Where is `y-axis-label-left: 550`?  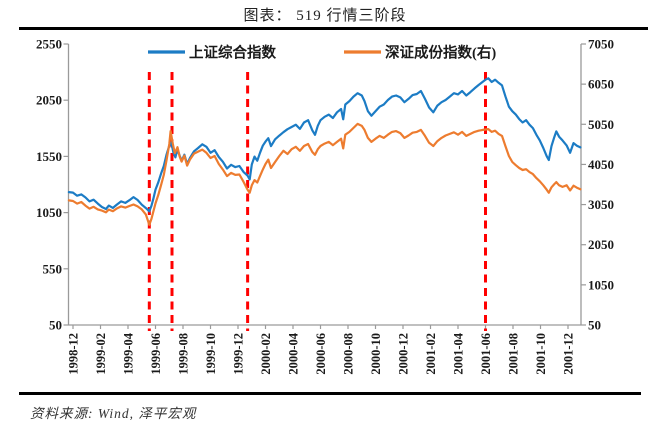
y-axis-label-left: 550 is located at coordinates (53, 268).